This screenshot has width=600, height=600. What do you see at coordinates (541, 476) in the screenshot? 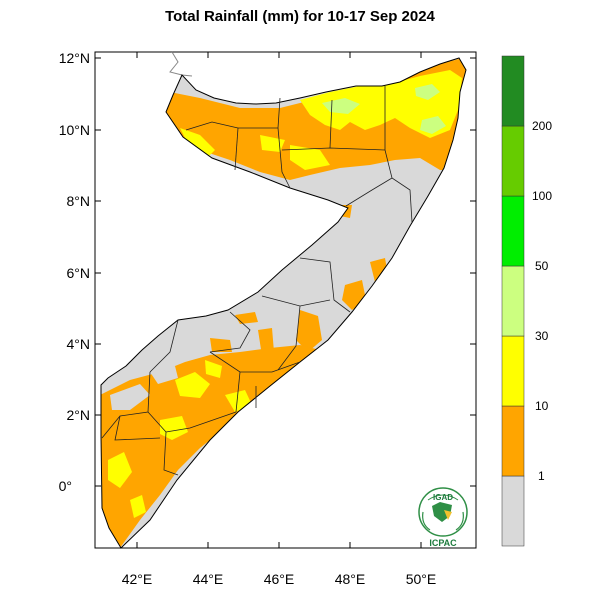
I see `colorbar-label: 1` at bounding box center [541, 476].